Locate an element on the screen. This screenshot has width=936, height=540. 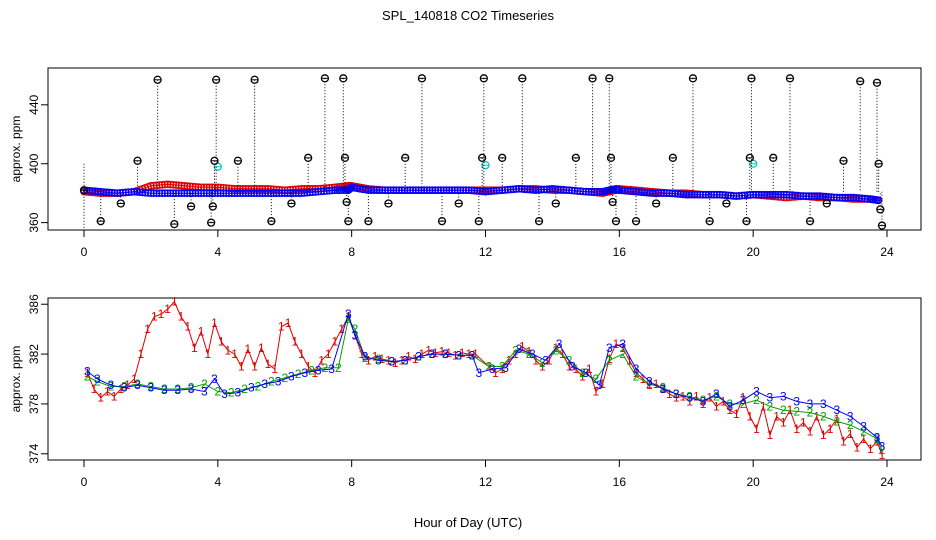
chart-title: SPL_140818 CO2 Timeseries is located at coordinates (468, 15).